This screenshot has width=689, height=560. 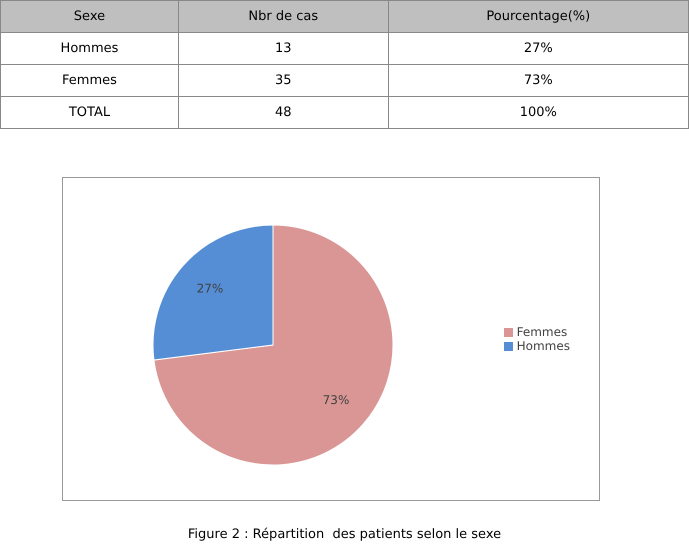 What do you see at coordinates (542, 332) in the screenshot?
I see `legend-label: Femmes` at bounding box center [542, 332].